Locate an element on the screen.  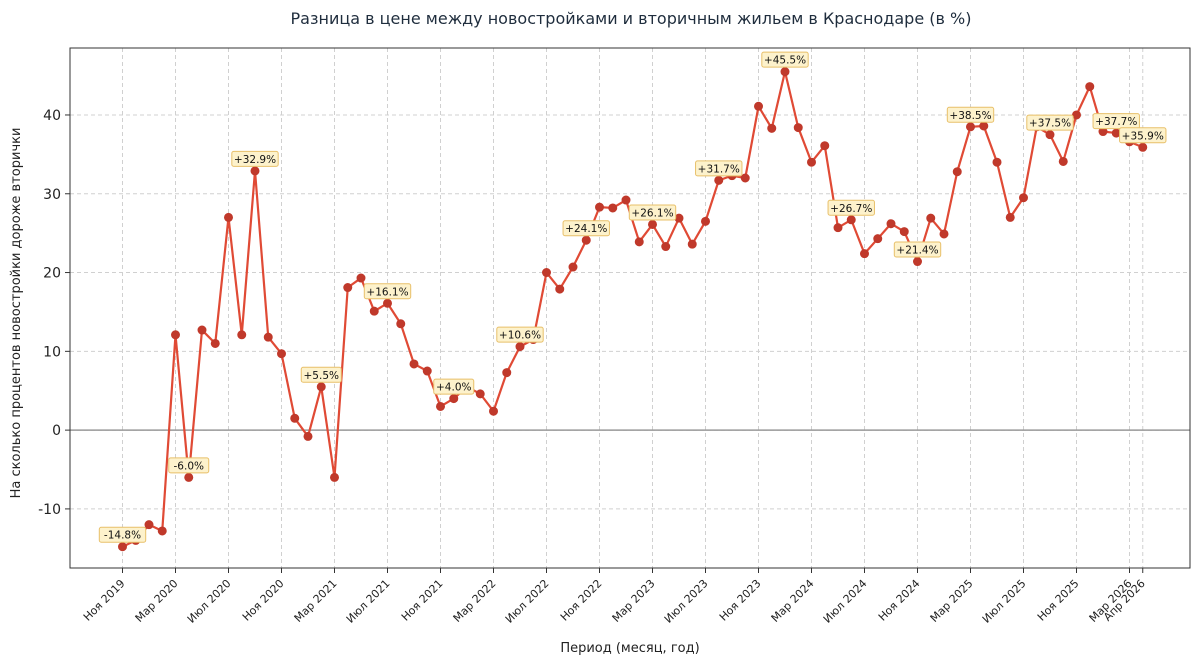
x-tick-label: Ноя 2020 is located at coordinates (263, 600).